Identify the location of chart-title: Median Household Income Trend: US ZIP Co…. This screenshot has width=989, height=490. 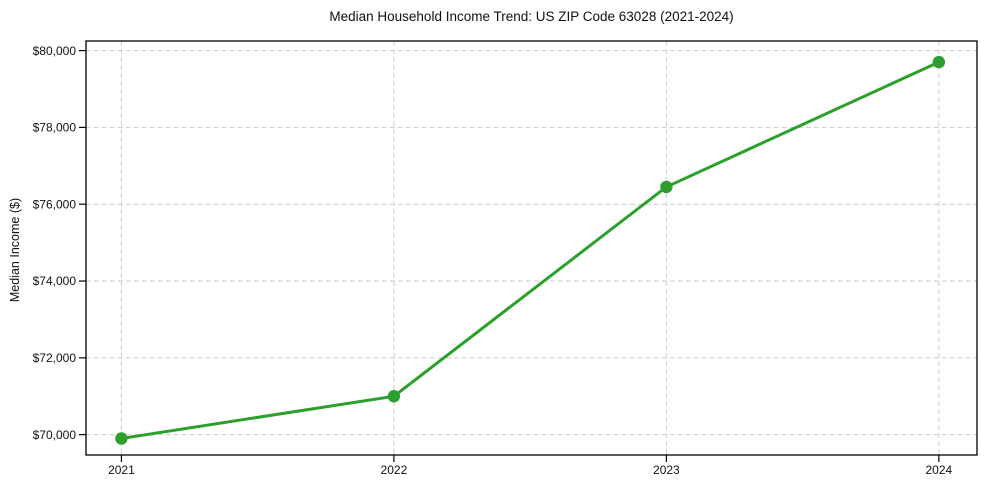
(531, 16).